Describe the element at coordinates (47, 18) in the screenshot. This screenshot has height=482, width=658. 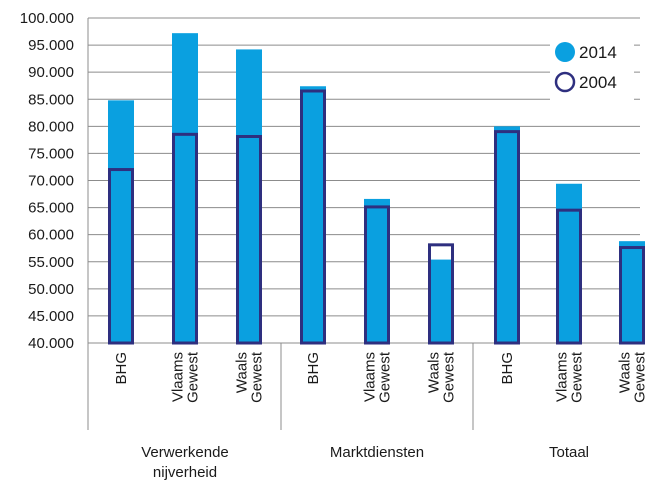
I see `y-tick-label: 100.000` at that location.